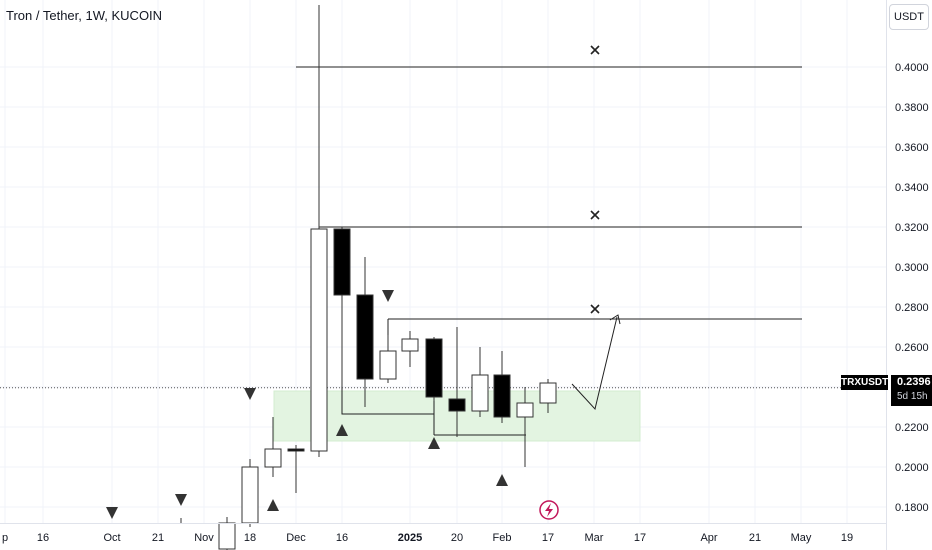 This screenshot has height=550, width=932. I want to click on x-tick-label: 20, so click(457, 538).